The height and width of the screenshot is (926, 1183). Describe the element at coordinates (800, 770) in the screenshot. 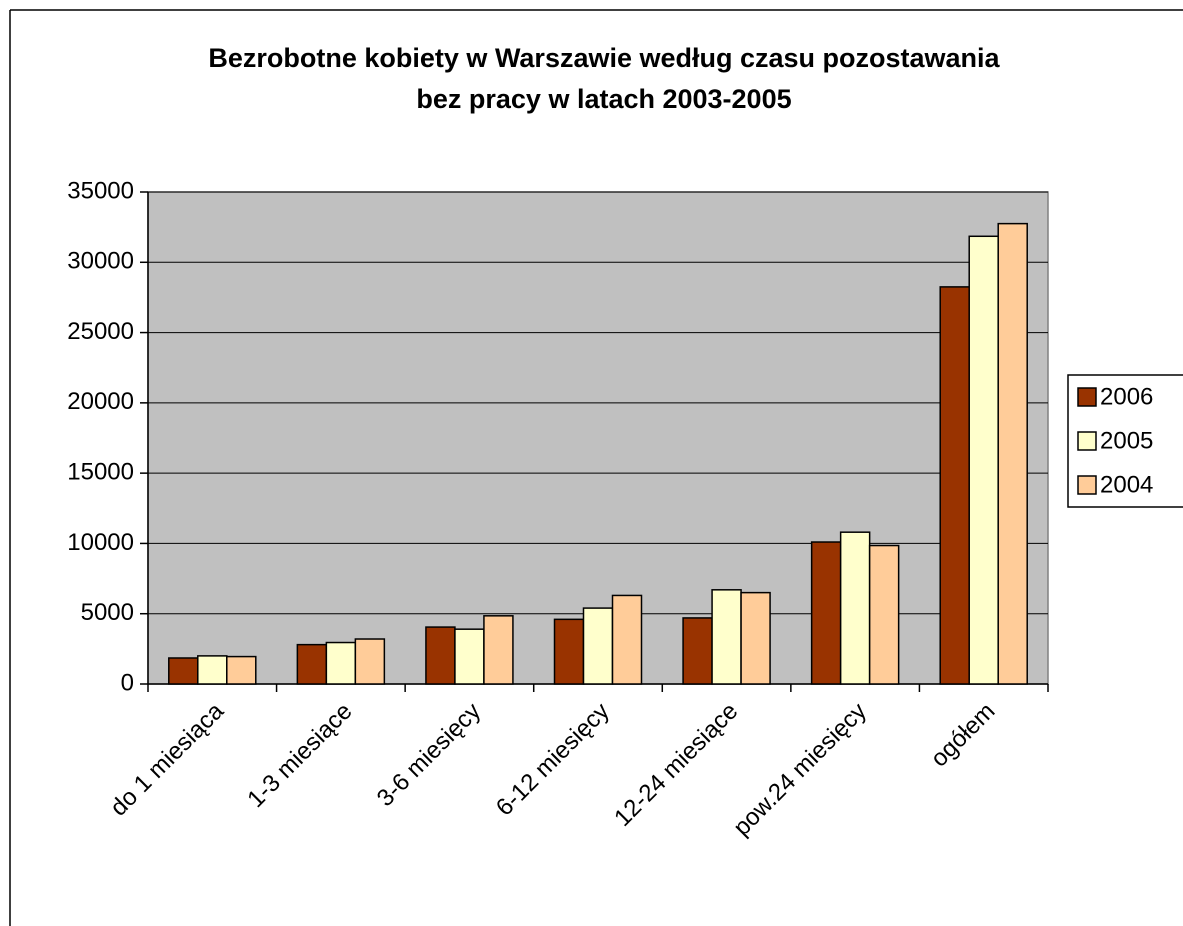

I see `x-tick-label: pow.24 miesięcy` at that location.